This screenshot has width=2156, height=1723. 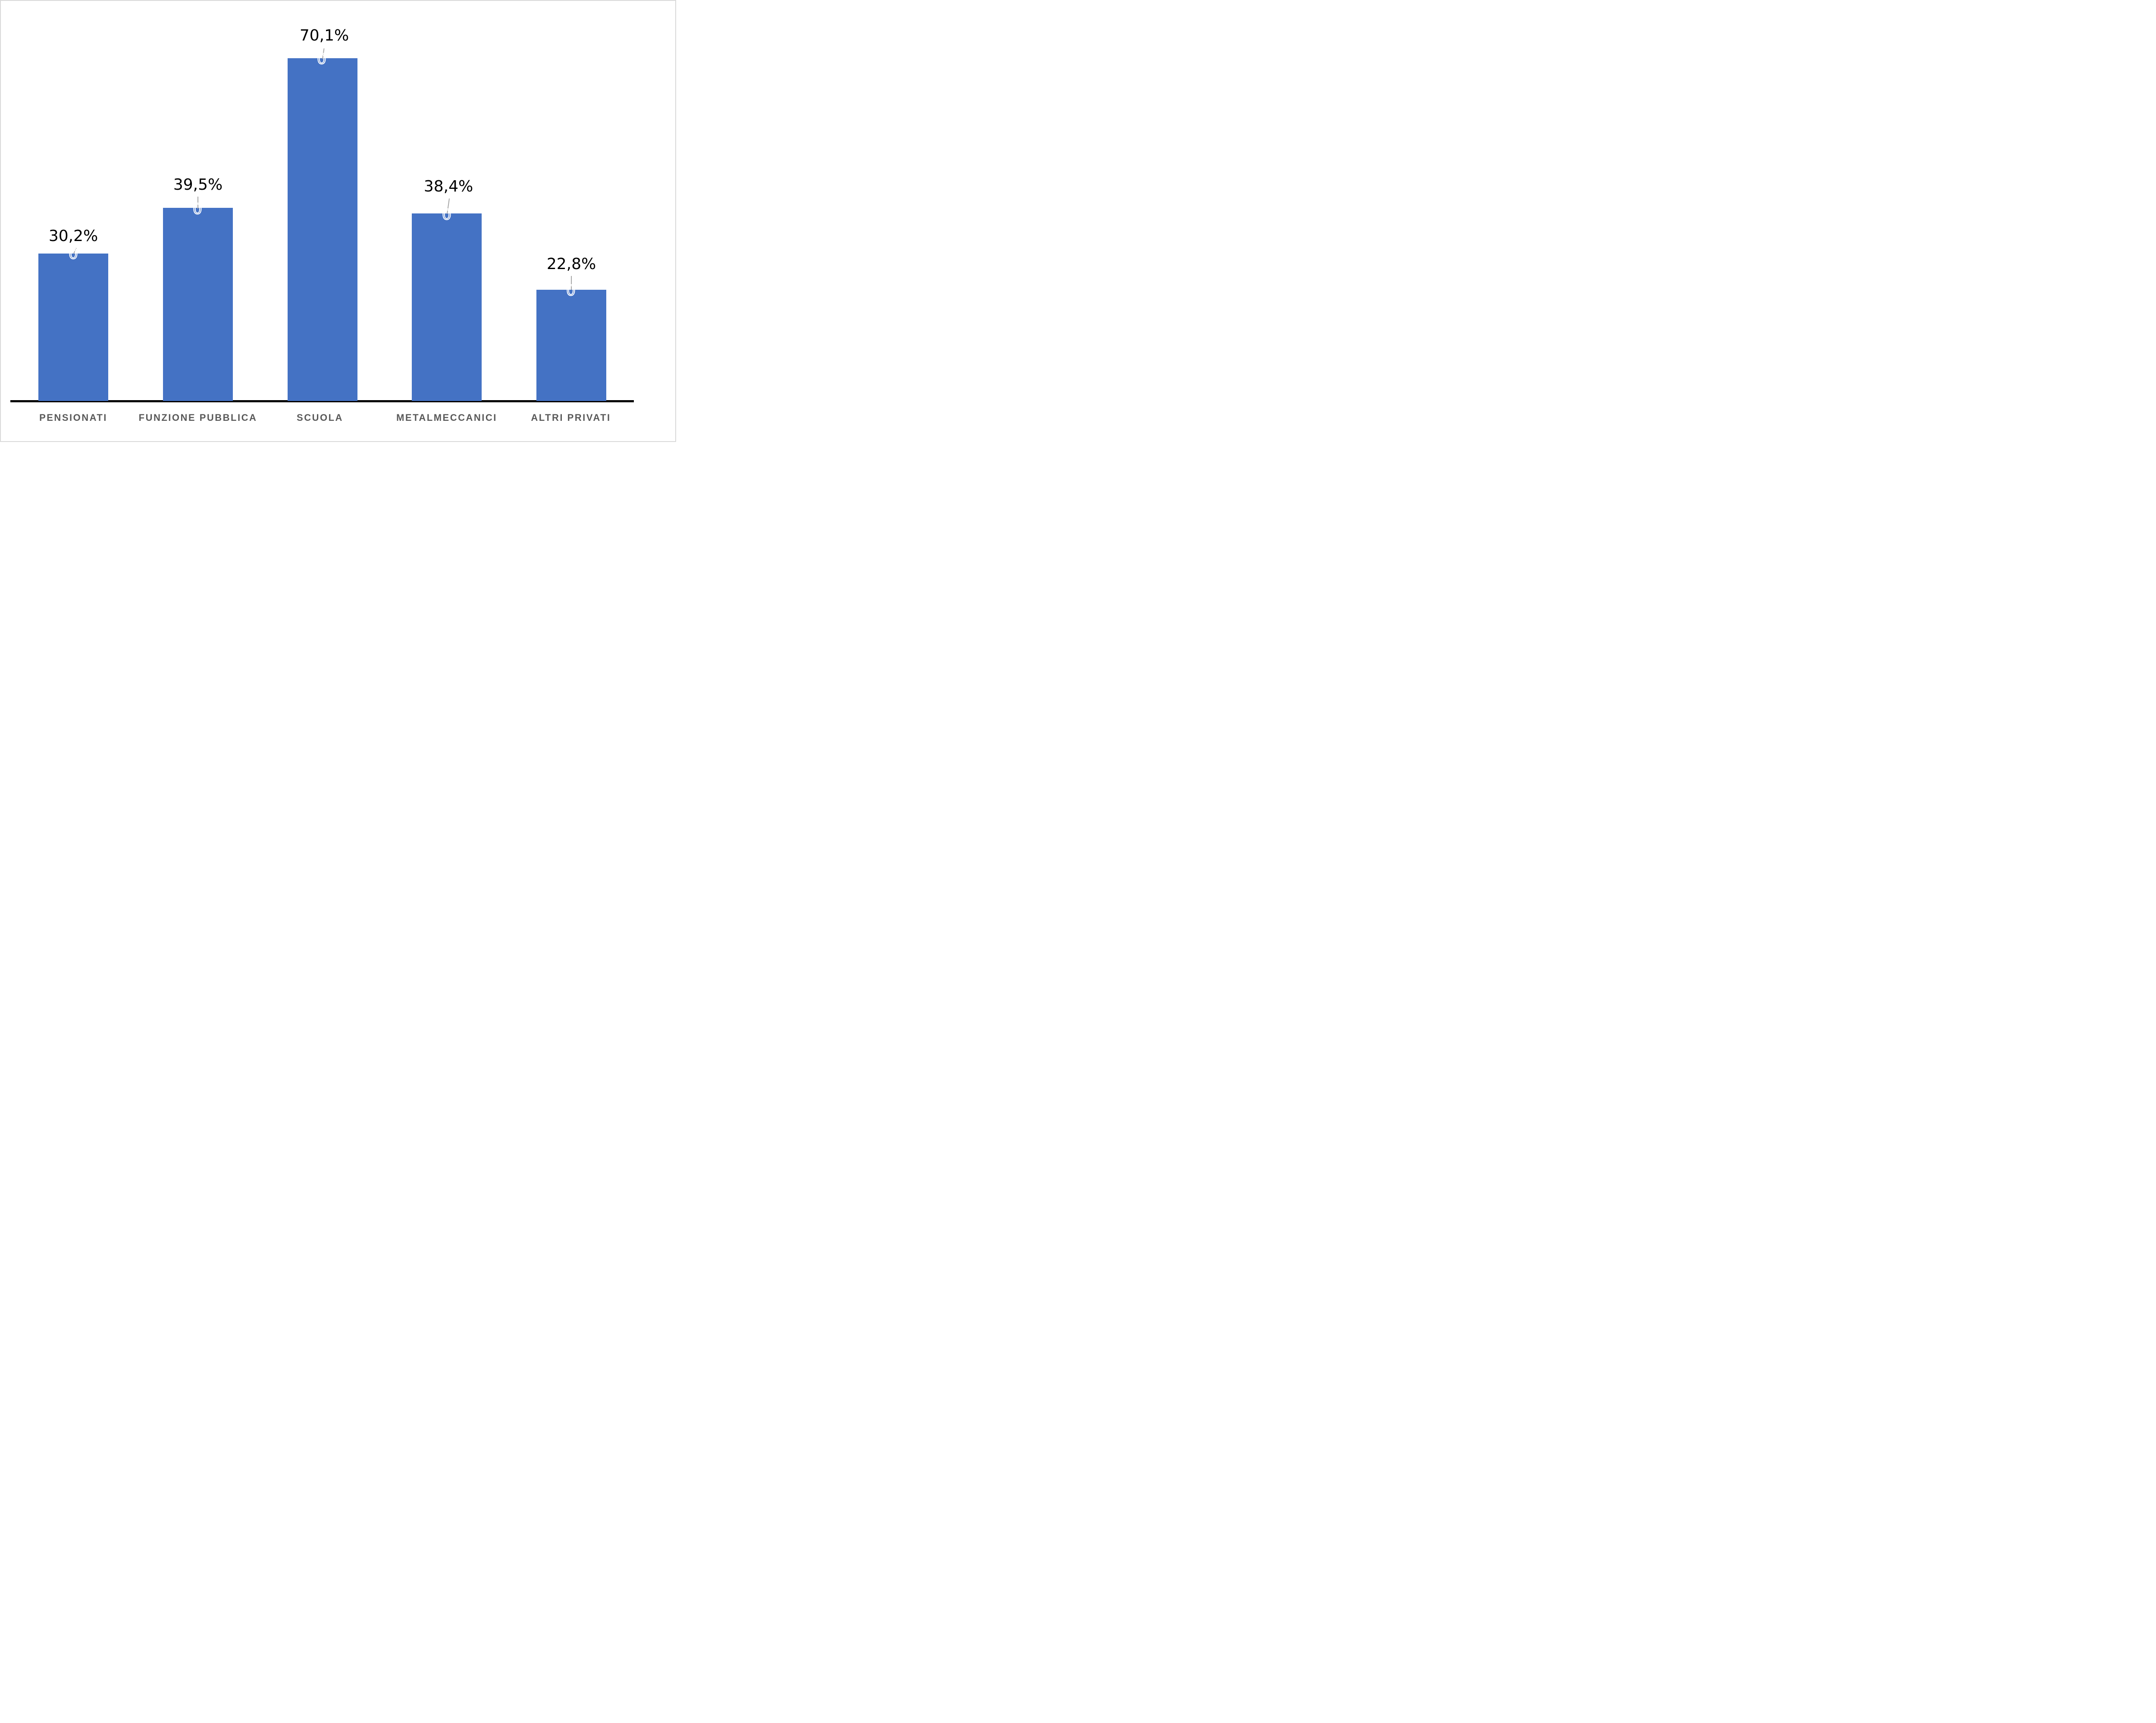 I want to click on category-label-pensionati: PENSIONATI, so click(x=73, y=418).